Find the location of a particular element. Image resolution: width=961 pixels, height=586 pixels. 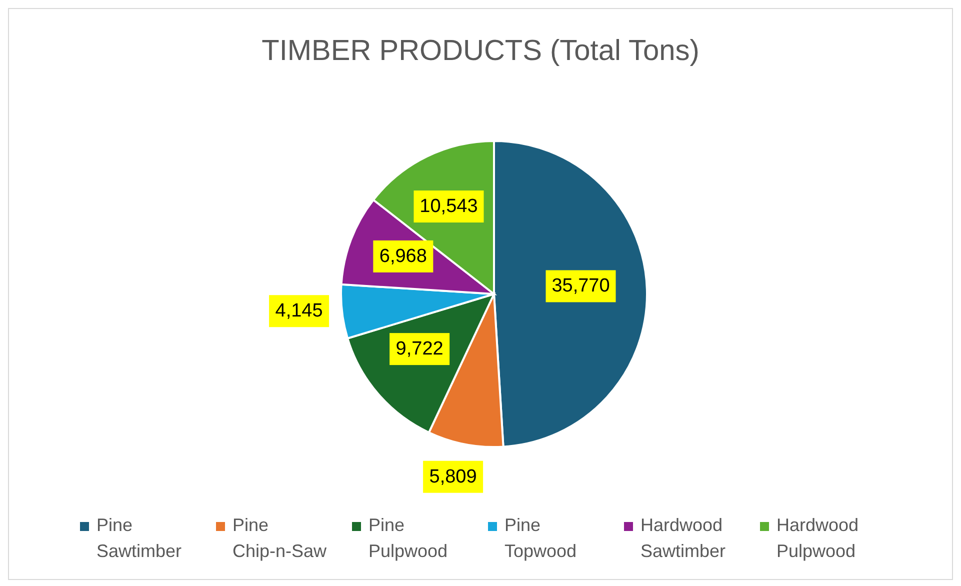

data-label: 6,968 is located at coordinates (403, 256).